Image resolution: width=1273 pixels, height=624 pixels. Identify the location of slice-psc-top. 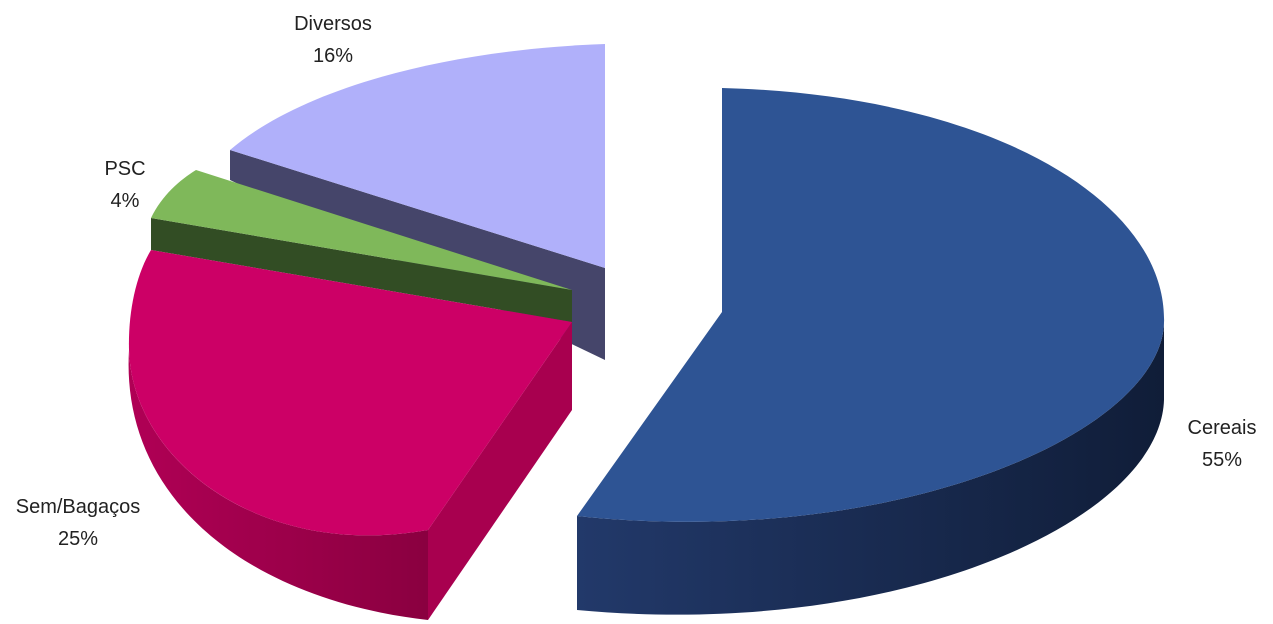
(361, 230).